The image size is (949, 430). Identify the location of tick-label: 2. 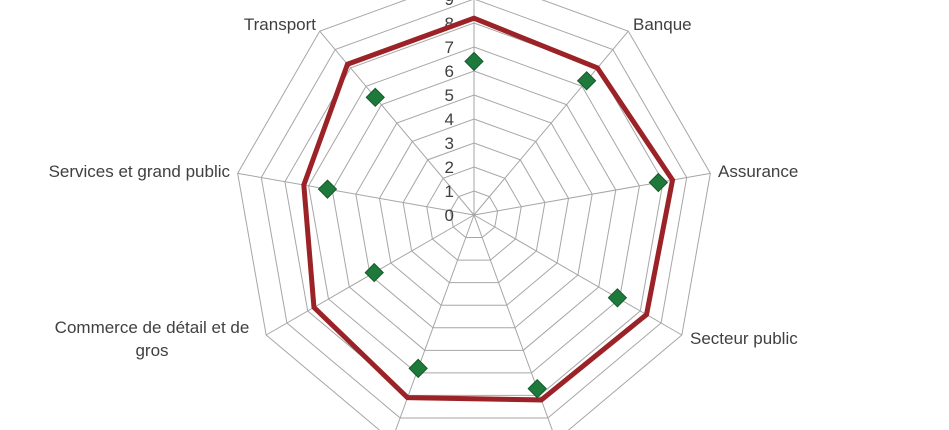
(449, 167).